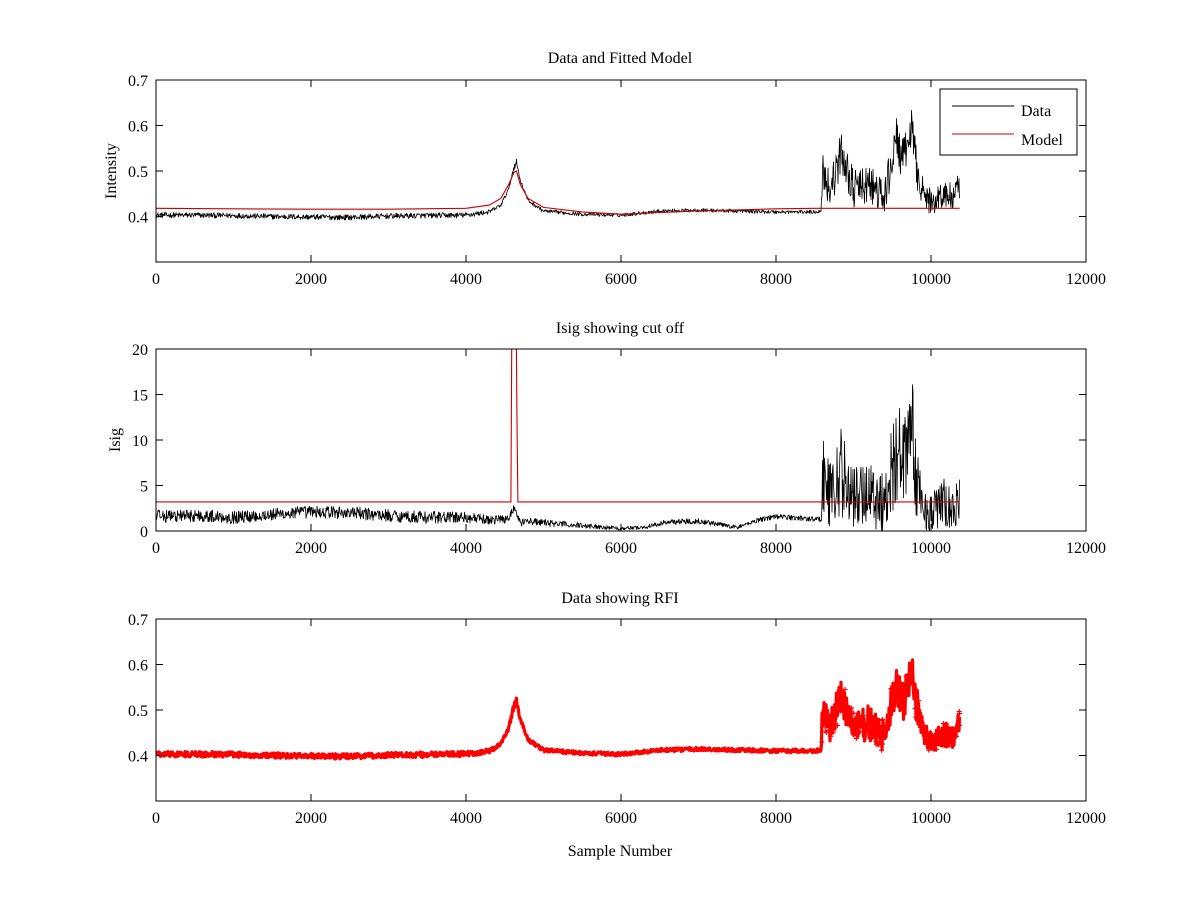  Describe the element at coordinates (115, 440) in the screenshot. I see `panel-2-ylabel: Isig` at that location.